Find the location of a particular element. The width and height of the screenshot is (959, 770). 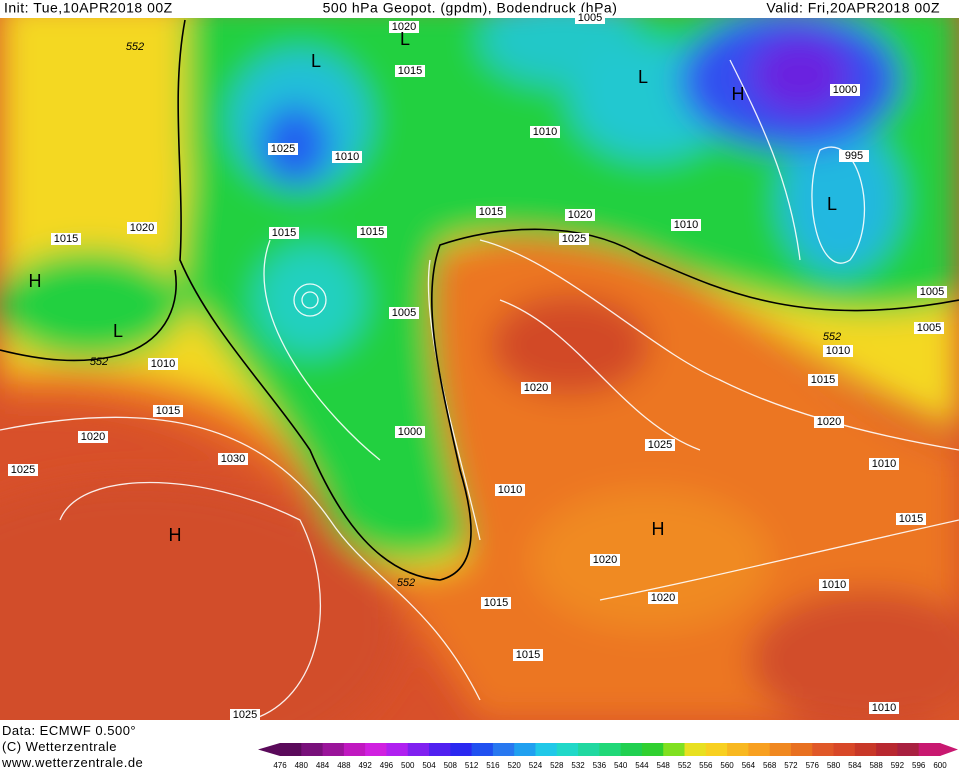

colorbar-label: 492 is located at coordinates (365, 765).